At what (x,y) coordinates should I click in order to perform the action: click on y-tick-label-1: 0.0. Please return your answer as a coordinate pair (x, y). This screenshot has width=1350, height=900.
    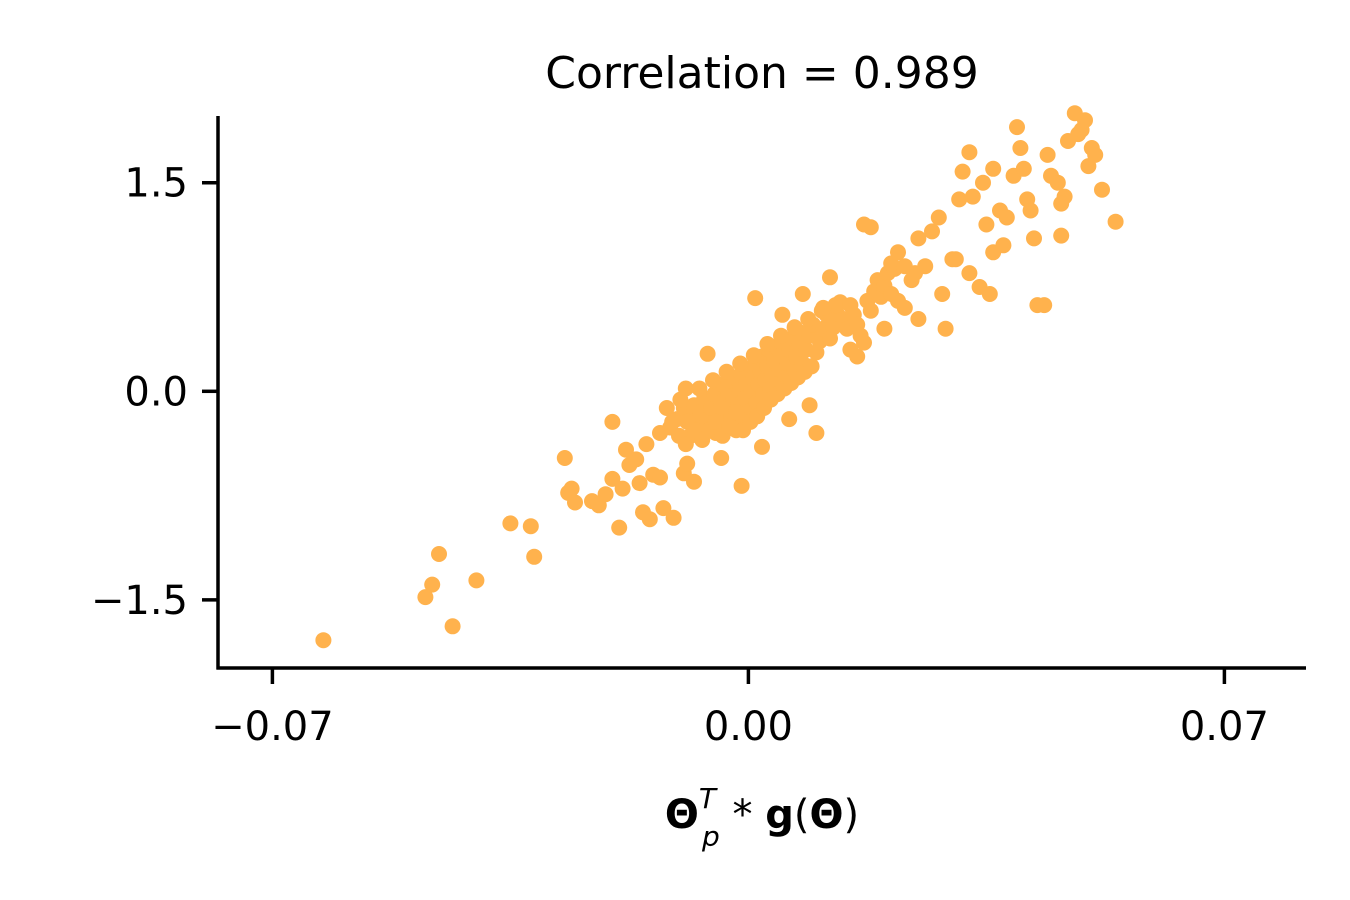
    Looking at the image, I should click on (156, 392).